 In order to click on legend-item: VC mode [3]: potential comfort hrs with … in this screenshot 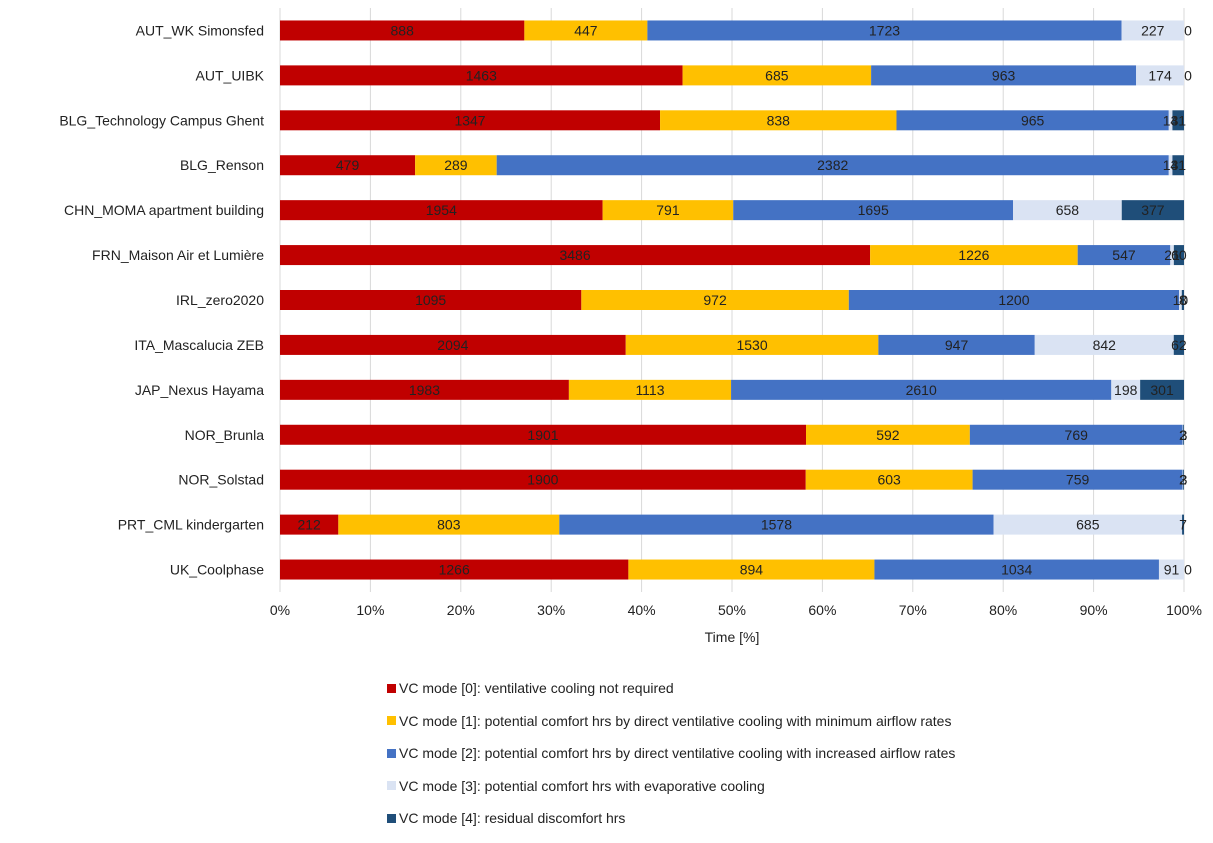, I will do `click(671, 786)`.